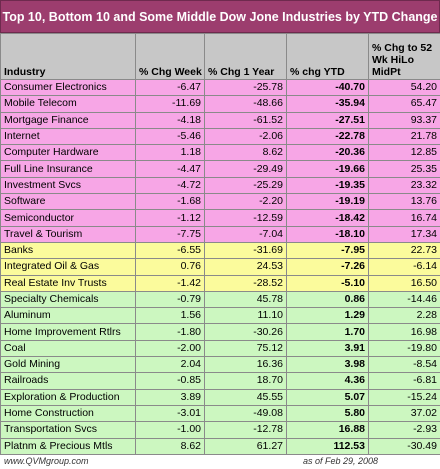 Image resolution: width=440 pixels, height=469 pixels. What do you see at coordinates (404, 104) in the screenshot?
I see `hilo-change-cell: 65.47` at bounding box center [404, 104].